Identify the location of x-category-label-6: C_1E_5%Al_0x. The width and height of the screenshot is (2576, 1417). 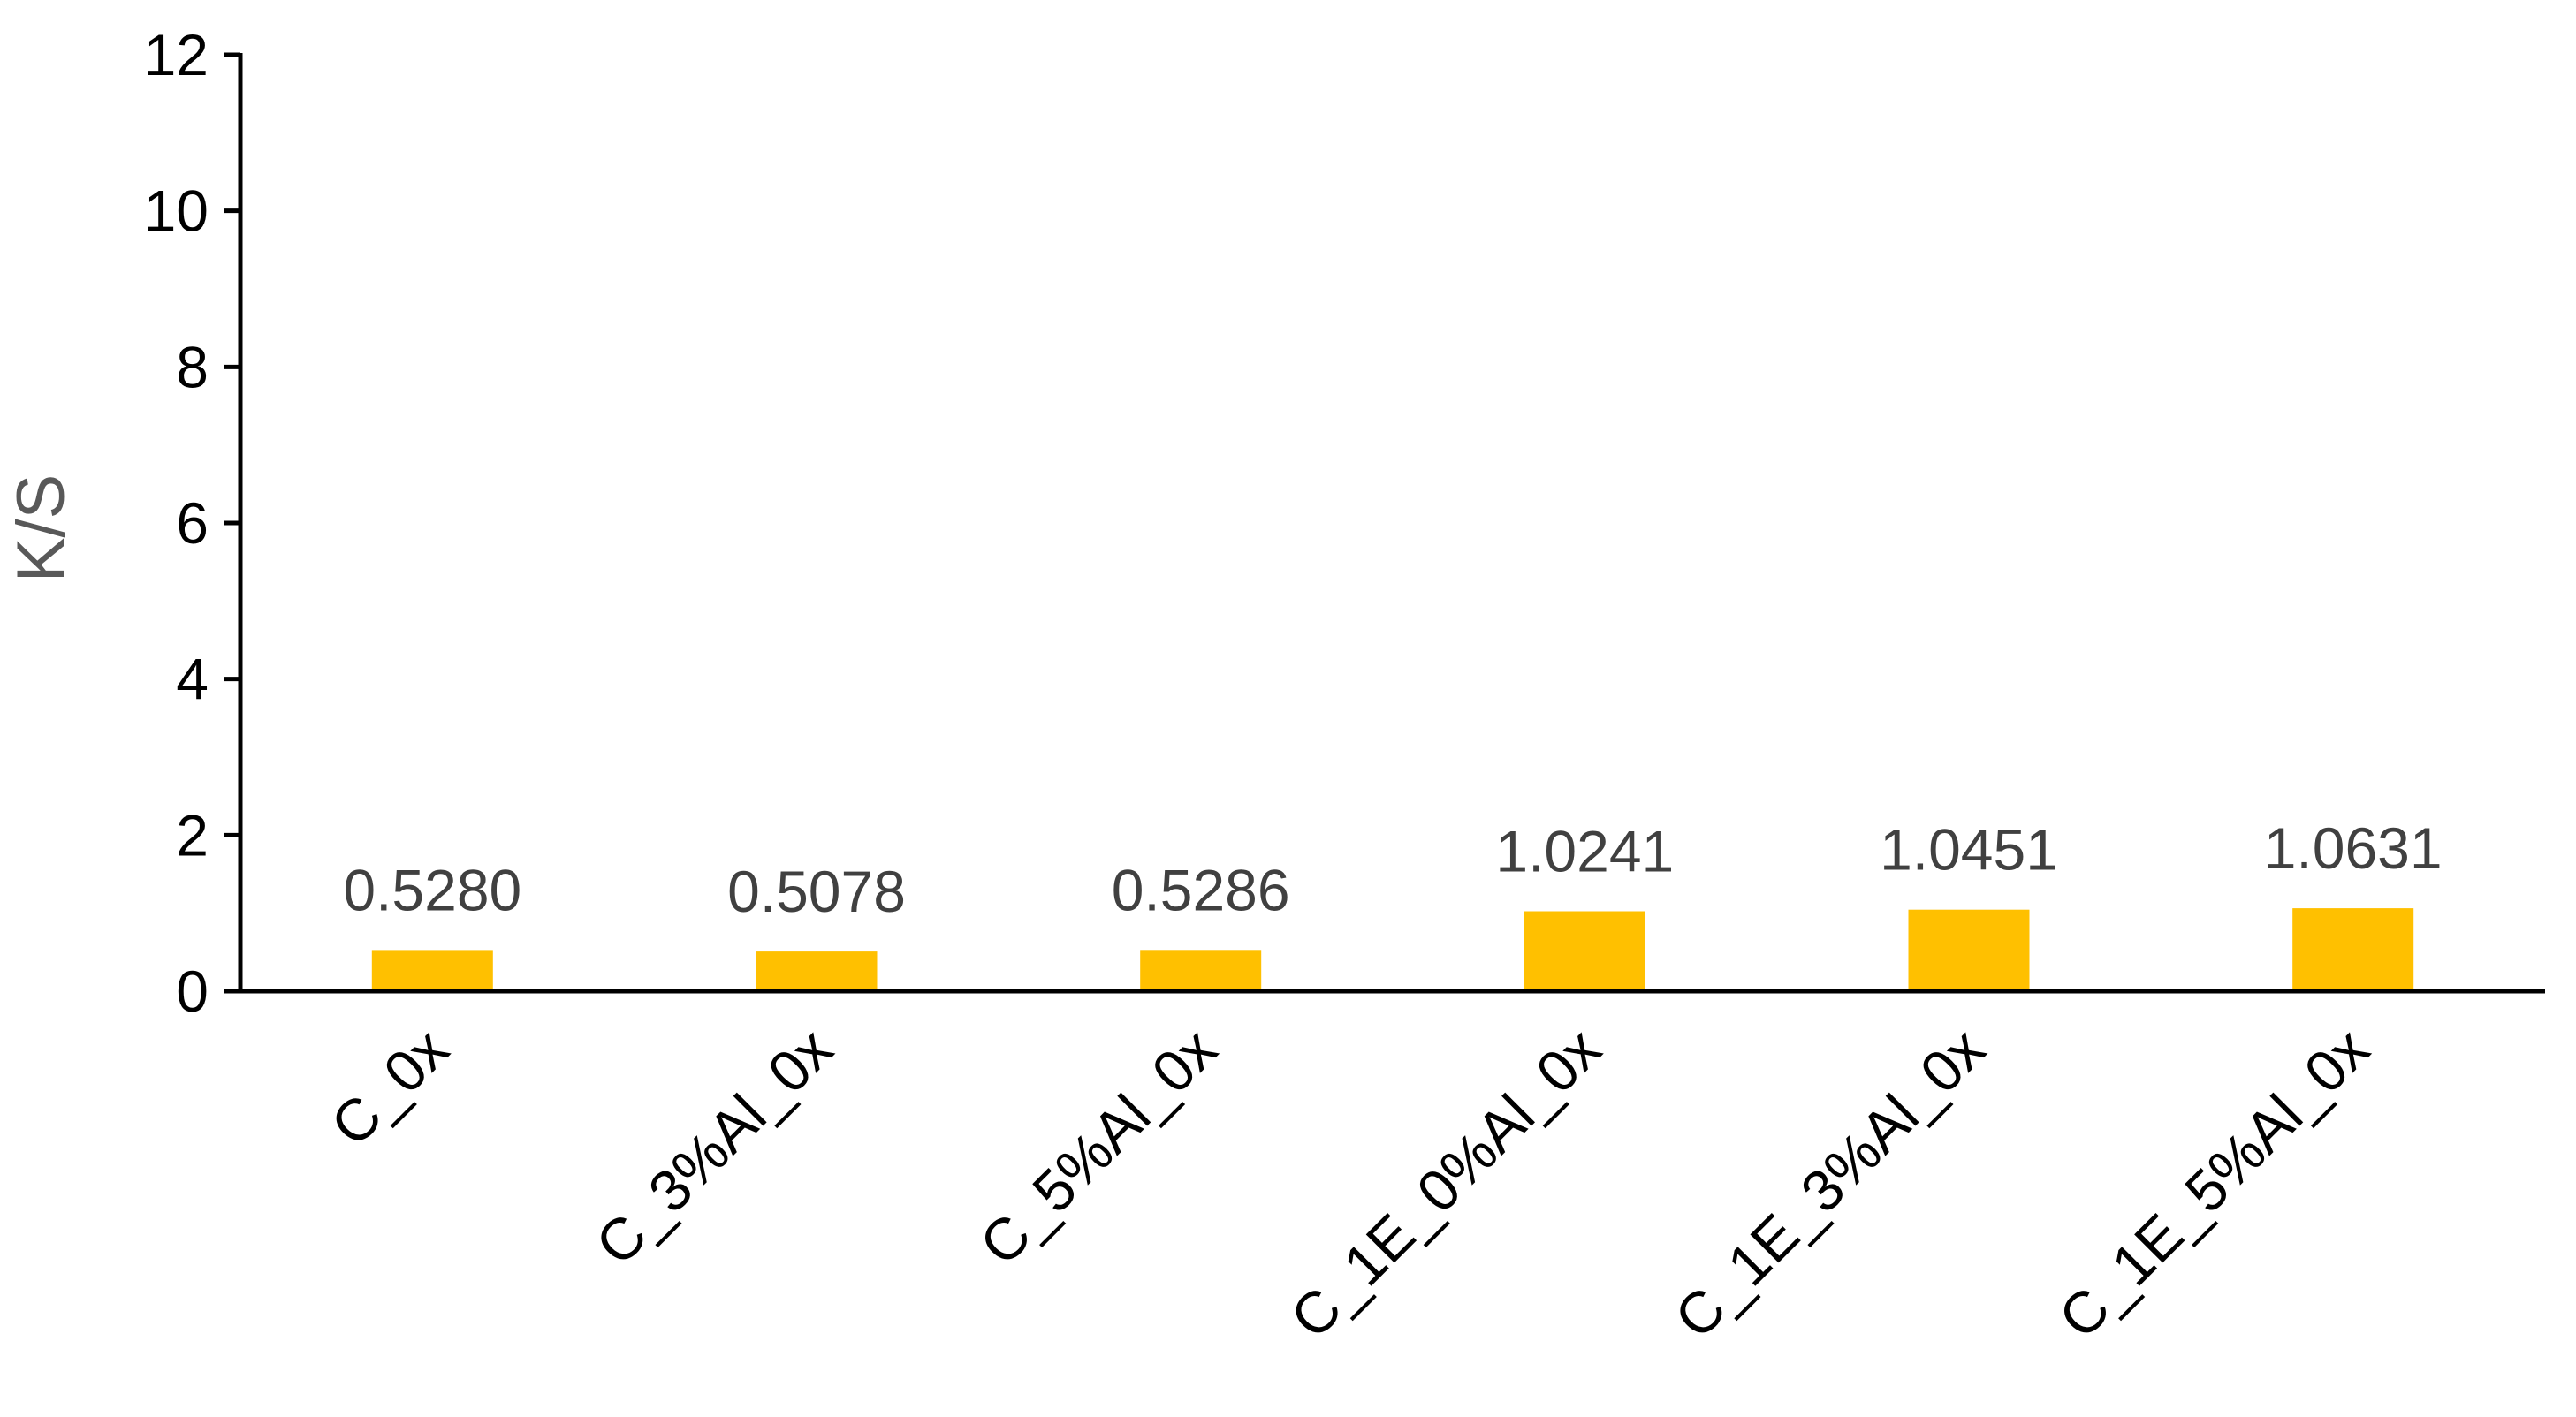
(2213, 1183).